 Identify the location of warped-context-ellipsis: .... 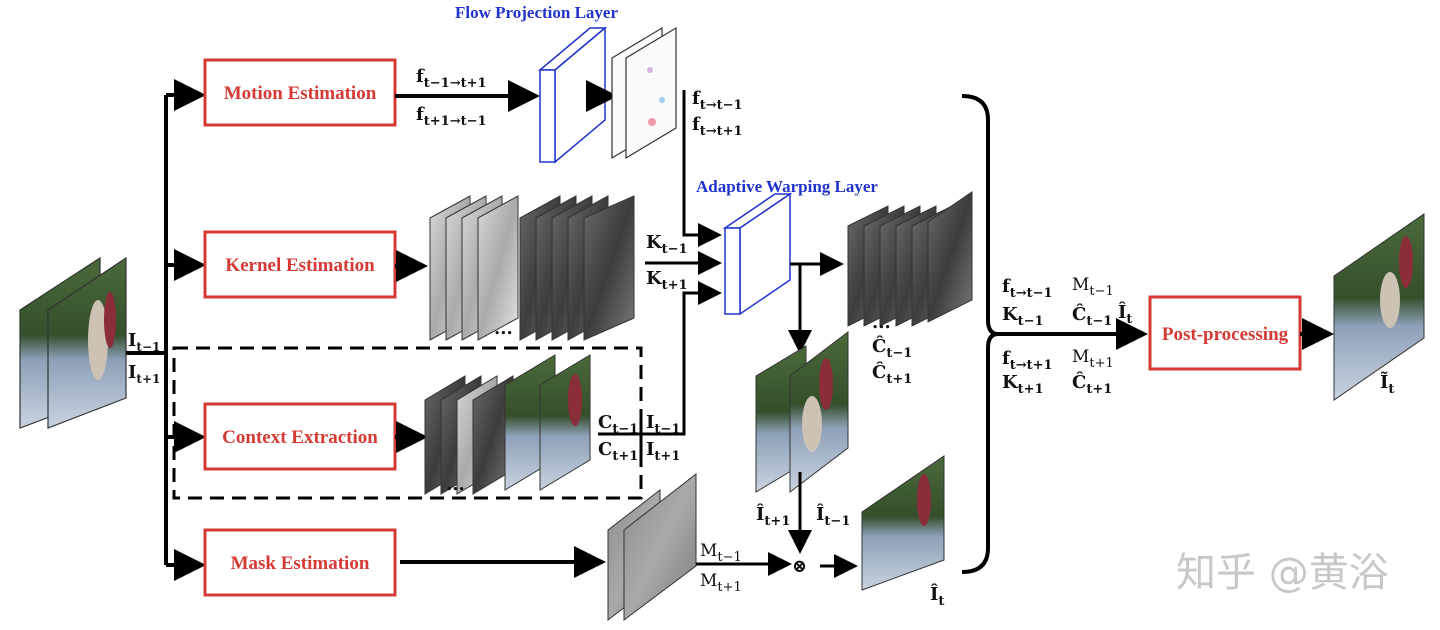
(881, 322).